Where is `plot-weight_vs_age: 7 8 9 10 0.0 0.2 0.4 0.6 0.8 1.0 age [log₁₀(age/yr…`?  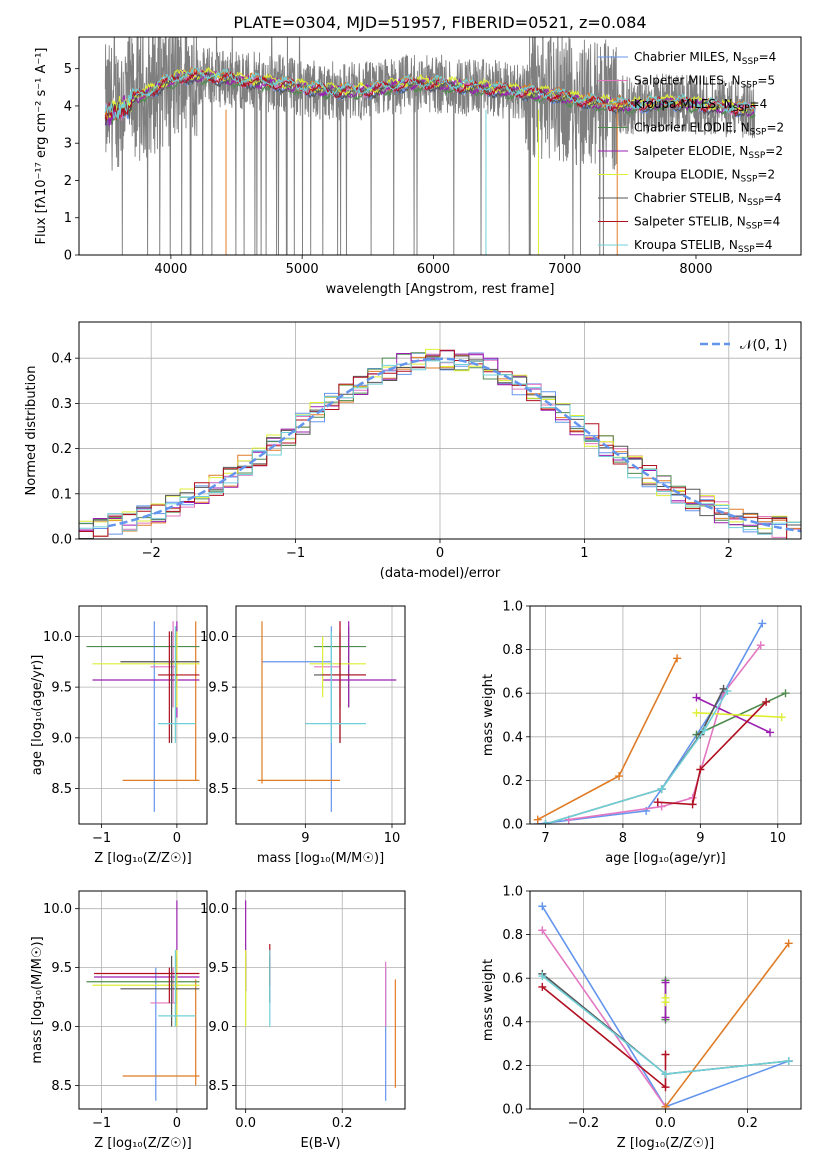 plot-weight_vs_age: 7 8 9 10 0.0 0.2 0.4 0.6 0.8 1.0 age [log₁₀(age/yr… is located at coordinates (641, 733).